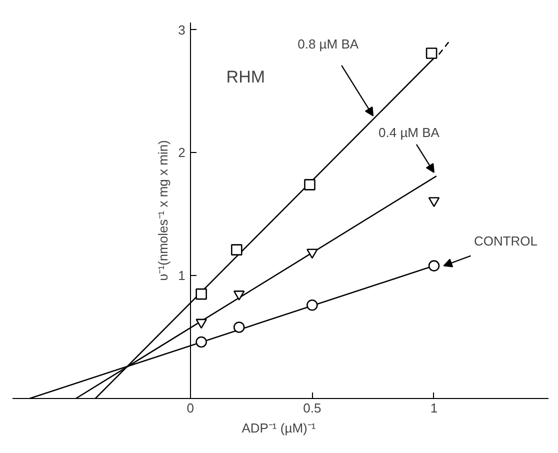 Image resolution: width=558 pixels, height=453 pixels. Describe the element at coordinates (434, 408) in the screenshot. I see `x-tick-label: 1` at that location.